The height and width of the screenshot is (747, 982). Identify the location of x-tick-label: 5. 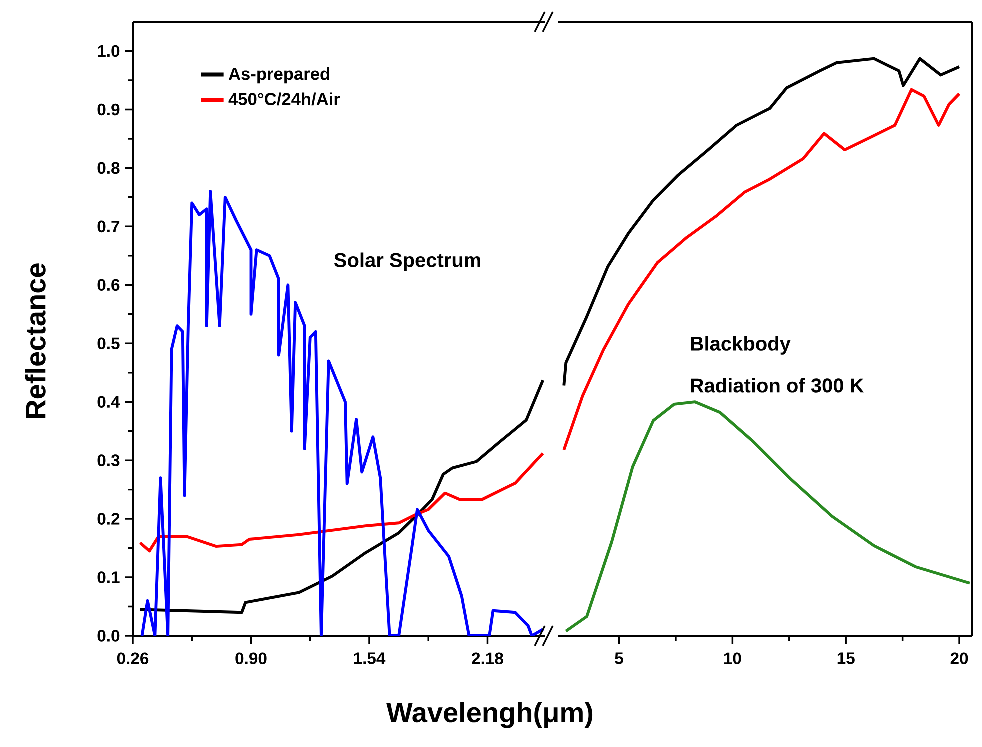
(619, 658).